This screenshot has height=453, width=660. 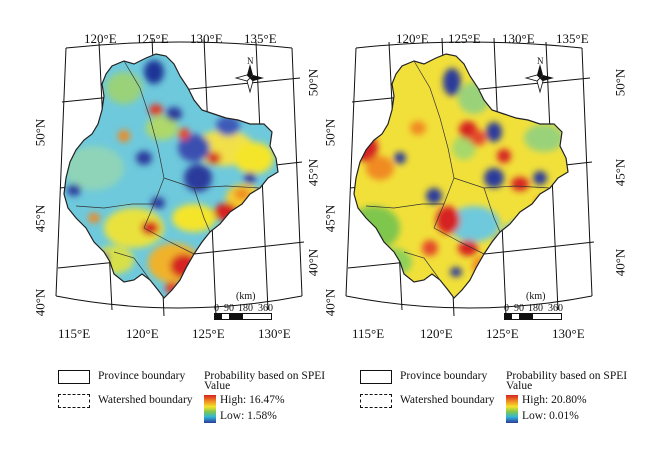 I want to click on legend-high-label: High: 20.80%, so click(x=554, y=400).